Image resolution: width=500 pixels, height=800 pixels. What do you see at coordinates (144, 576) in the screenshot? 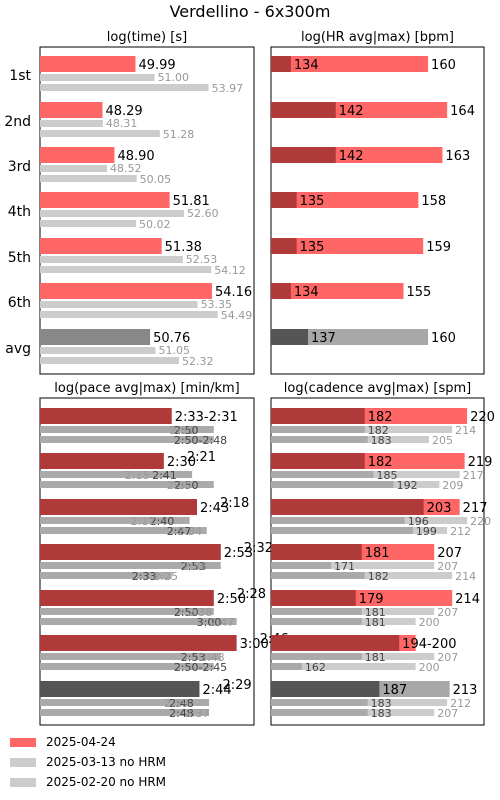
I see `data-label: 2:33` at bounding box center [144, 576].